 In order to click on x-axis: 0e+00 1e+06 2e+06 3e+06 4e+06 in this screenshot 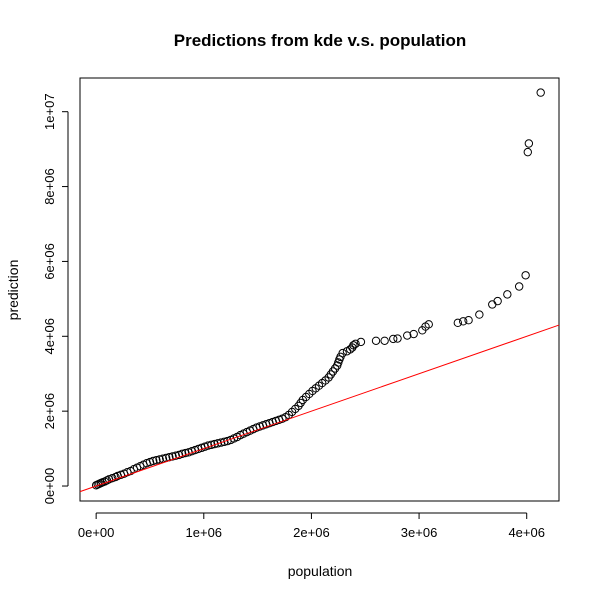, I will do `click(311, 526)`.